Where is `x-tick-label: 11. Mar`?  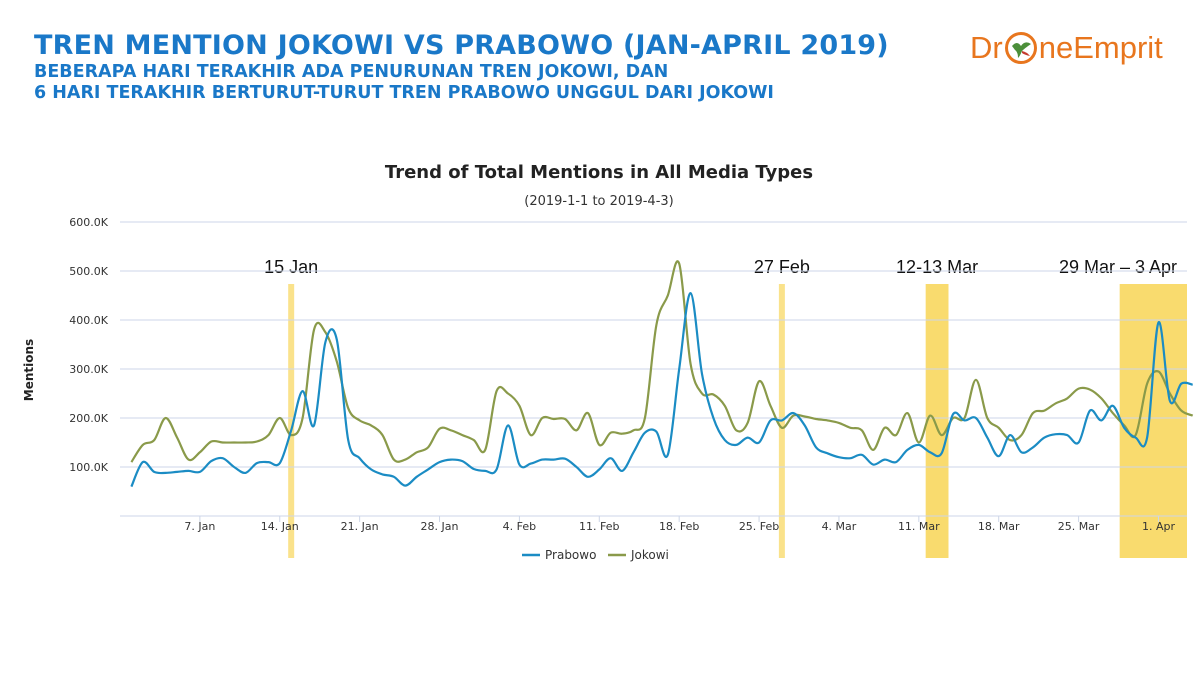 x-tick-label: 11. Mar is located at coordinates (919, 526).